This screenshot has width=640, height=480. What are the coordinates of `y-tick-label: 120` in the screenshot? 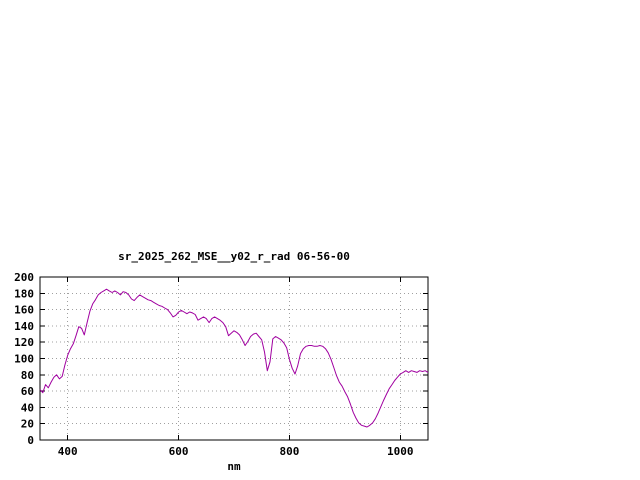 It's located at (24, 342).